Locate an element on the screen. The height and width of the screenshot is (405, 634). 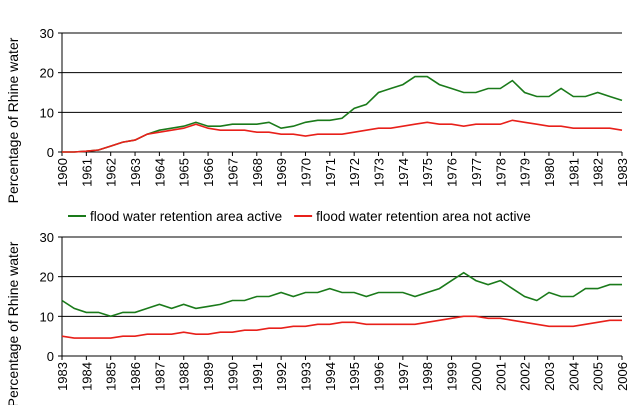
x-tick-label: 2002 is located at coordinates (525, 376).